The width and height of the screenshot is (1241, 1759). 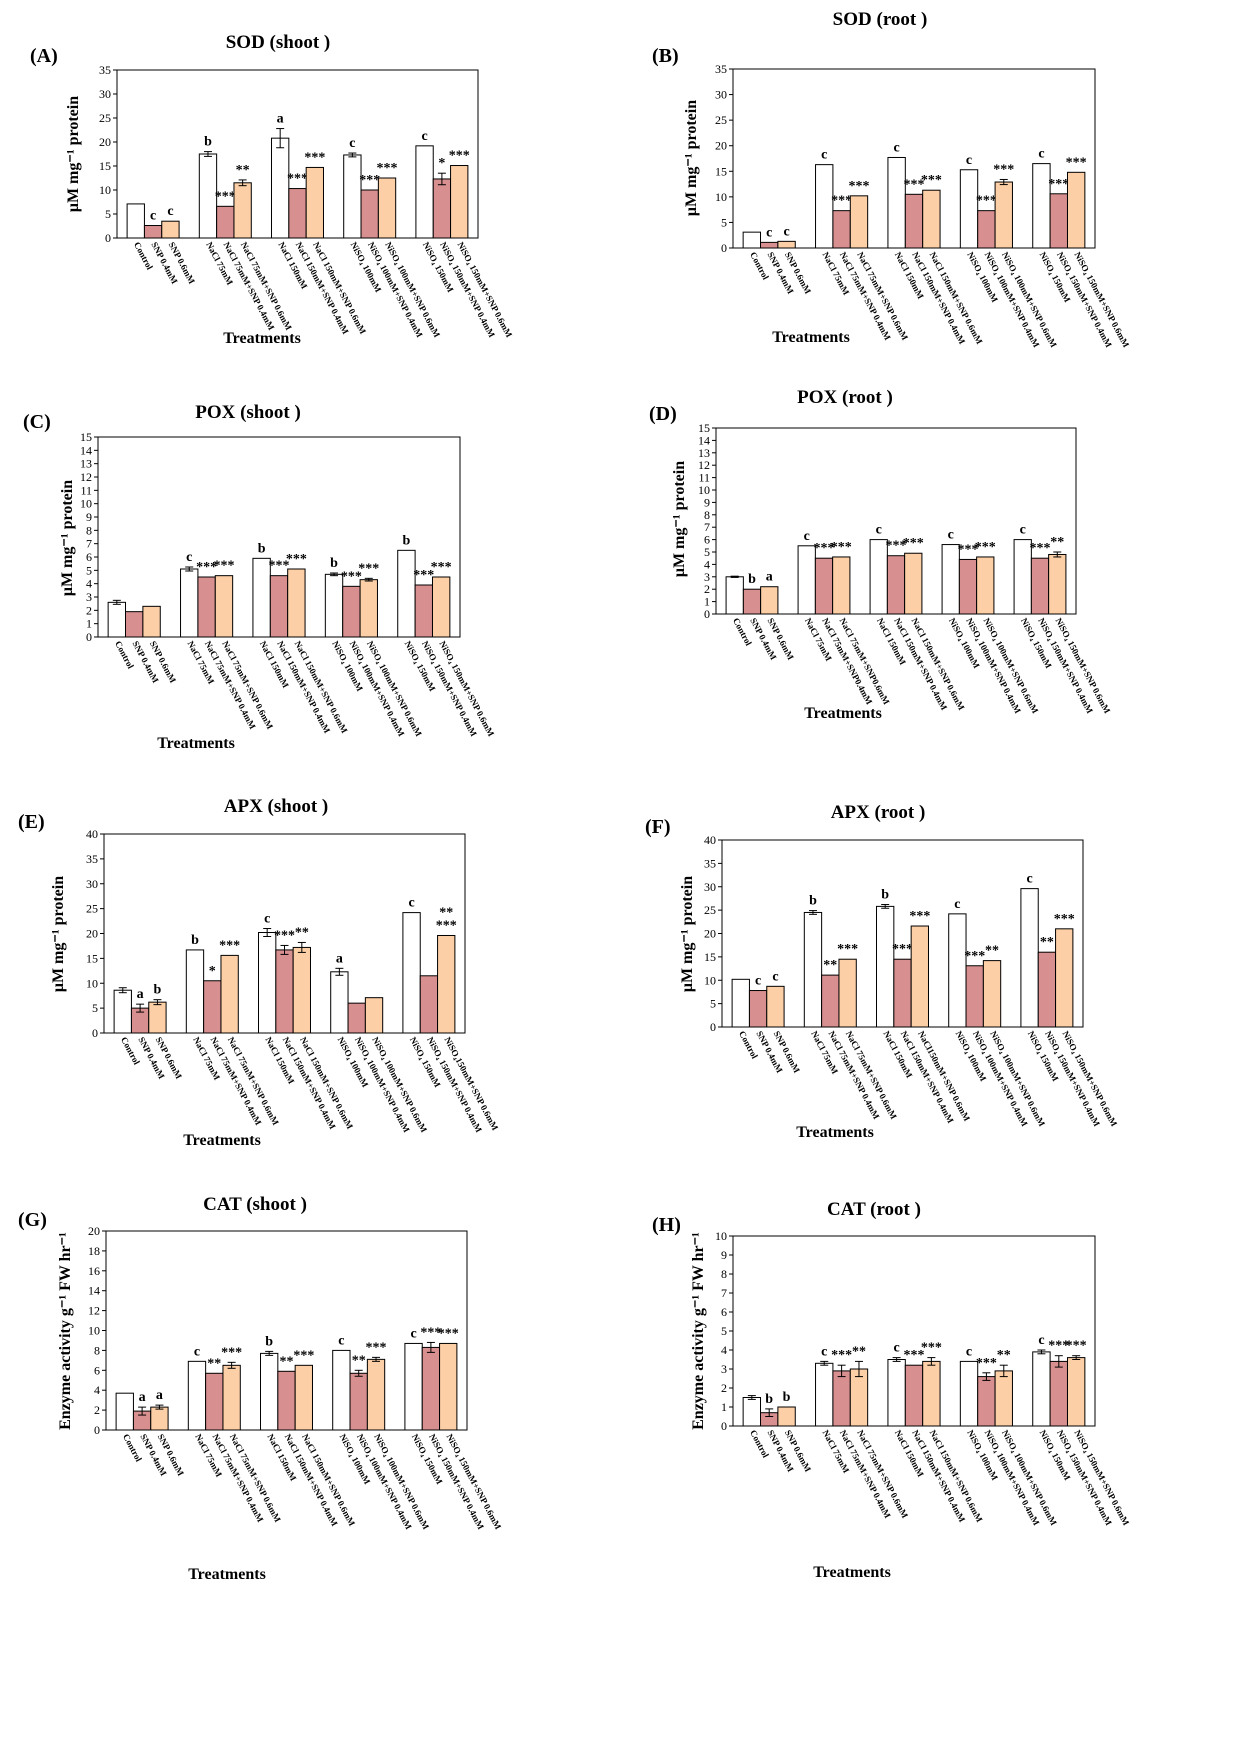 I want to click on panel-label: (H), so click(x=666, y=1225).